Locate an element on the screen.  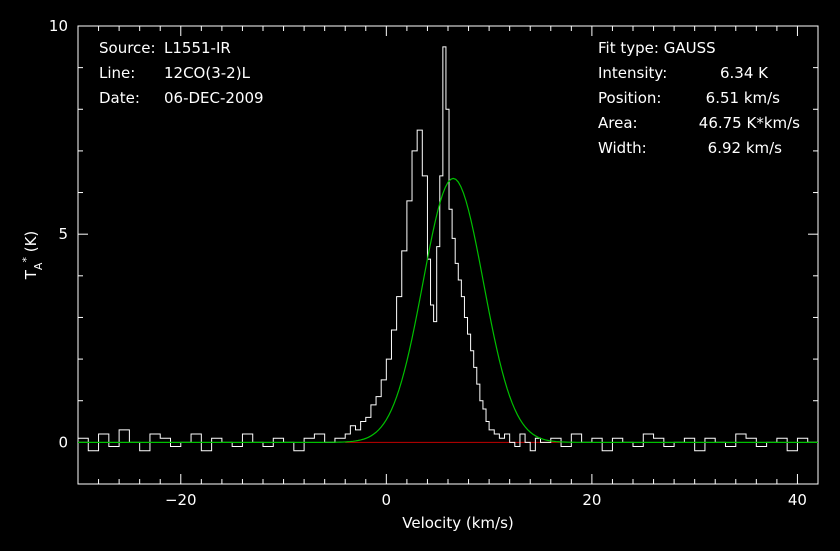
source-label: Source: is located at coordinates (127, 48).